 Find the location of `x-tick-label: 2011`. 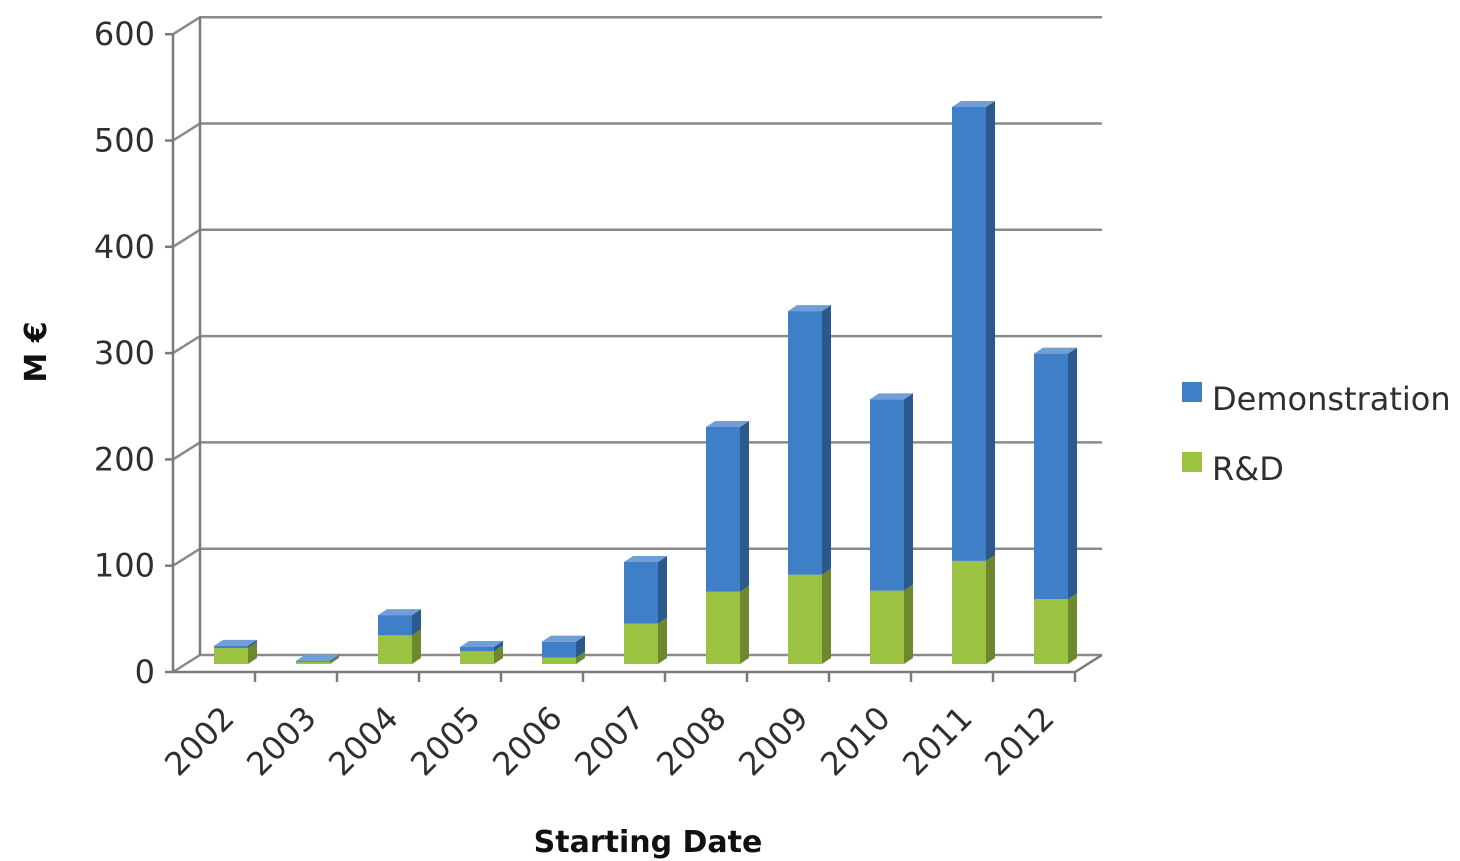

x-tick-label: 2011 is located at coordinates (937, 741).